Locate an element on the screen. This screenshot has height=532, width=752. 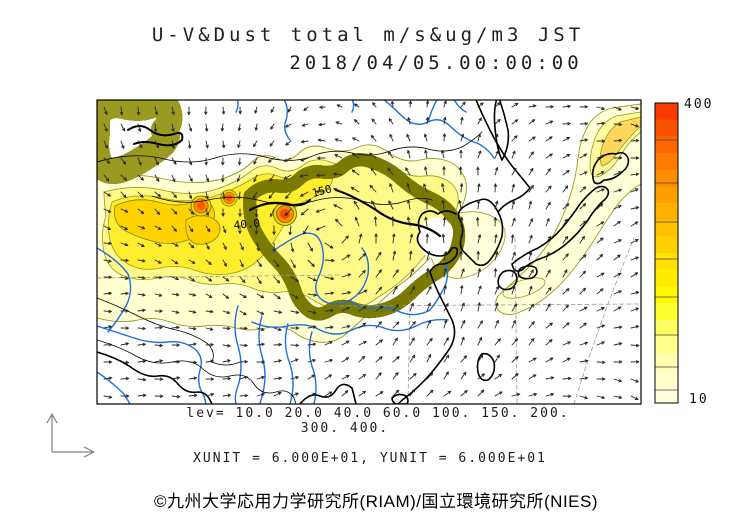
colorbar is located at coordinates (666, 253).